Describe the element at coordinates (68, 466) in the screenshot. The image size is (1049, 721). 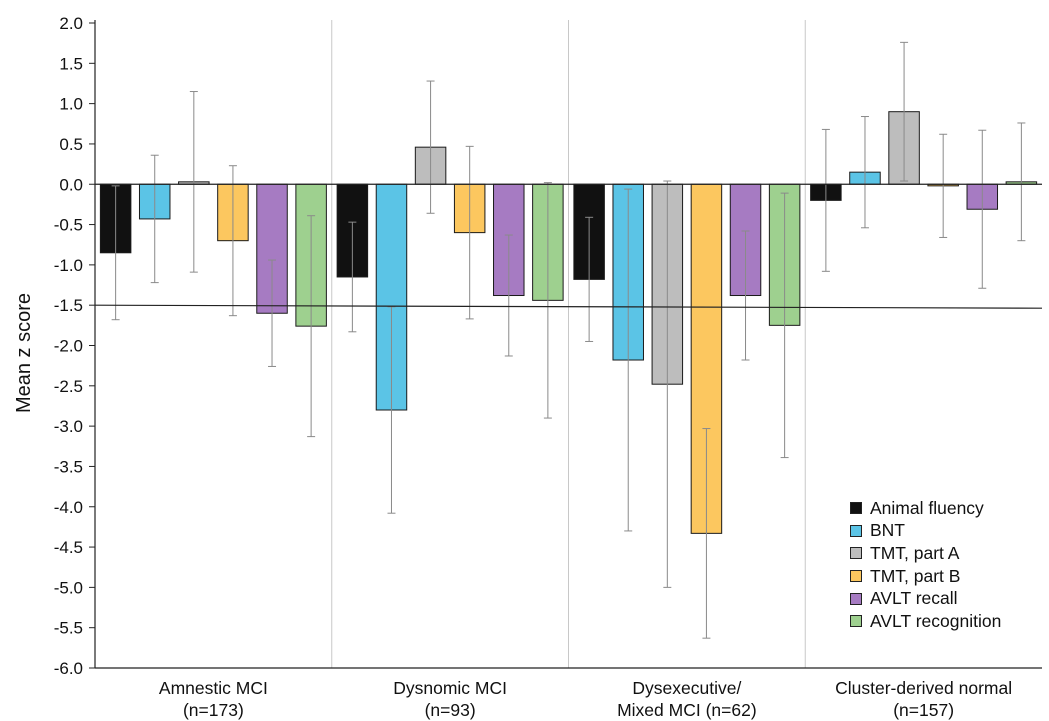
I see `y-tick-label: -3.5` at that location.